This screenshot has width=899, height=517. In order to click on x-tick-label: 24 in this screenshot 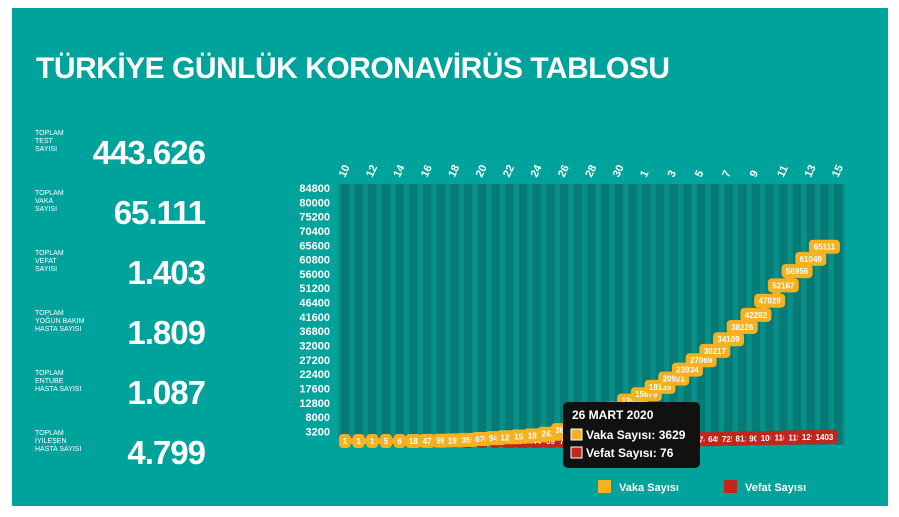, I will do `click(537, 170)`.